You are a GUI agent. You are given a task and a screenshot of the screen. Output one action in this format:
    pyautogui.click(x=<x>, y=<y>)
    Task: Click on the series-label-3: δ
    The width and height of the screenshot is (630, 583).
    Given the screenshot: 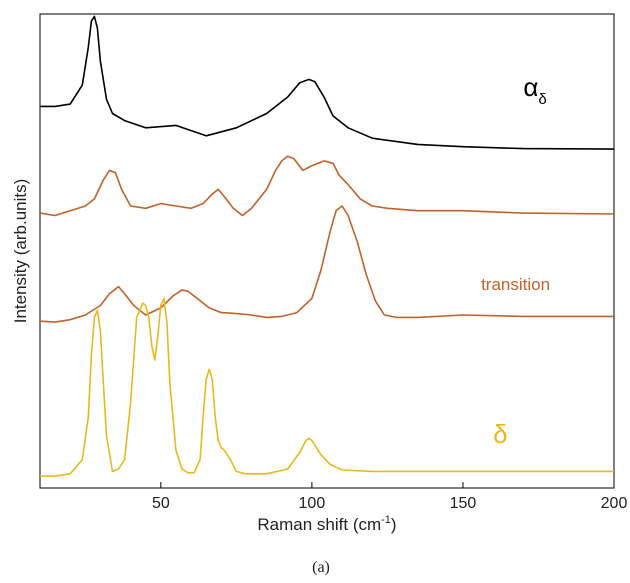 What is the action you would take?
    pyautogui.click(x=500, y=434)
    